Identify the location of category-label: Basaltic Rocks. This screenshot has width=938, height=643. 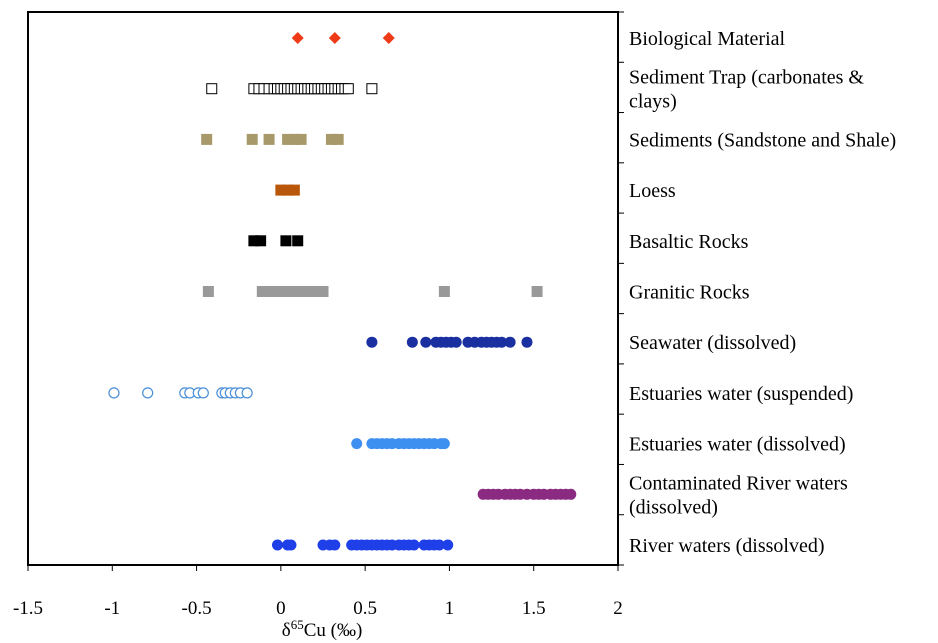
(689, 242).